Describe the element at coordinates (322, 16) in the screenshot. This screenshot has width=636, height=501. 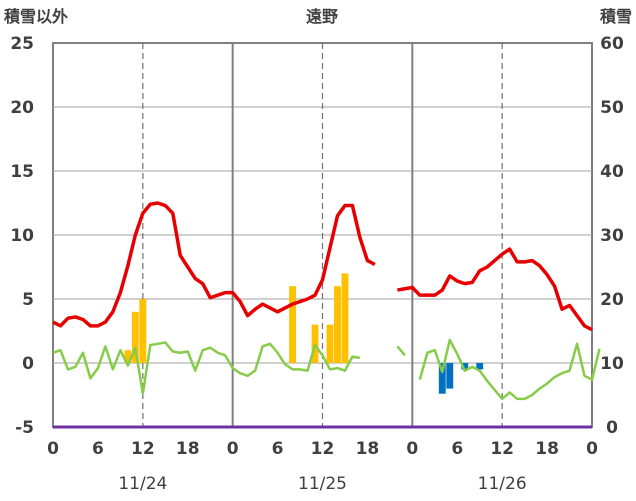
I see `chart-title: 遠野` at that location.